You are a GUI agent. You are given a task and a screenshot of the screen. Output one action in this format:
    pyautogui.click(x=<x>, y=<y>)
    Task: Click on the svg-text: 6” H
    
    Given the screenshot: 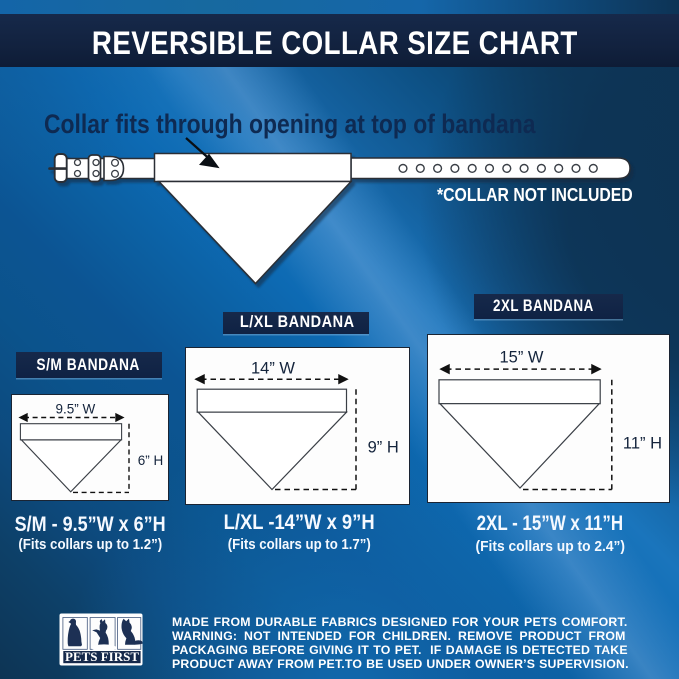 What is the action you would take?
    pyautogui.click(x=151, y=460)
    